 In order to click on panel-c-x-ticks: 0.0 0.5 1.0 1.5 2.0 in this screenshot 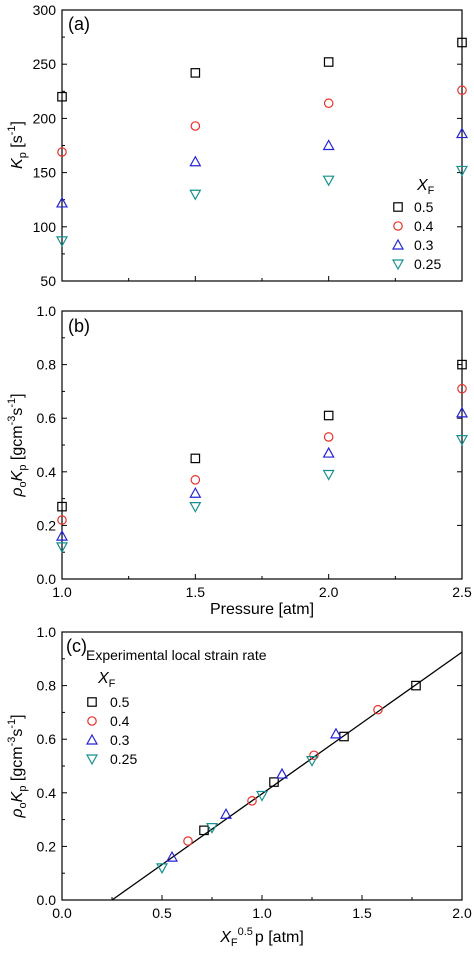, I will do `click(262, 908)`.